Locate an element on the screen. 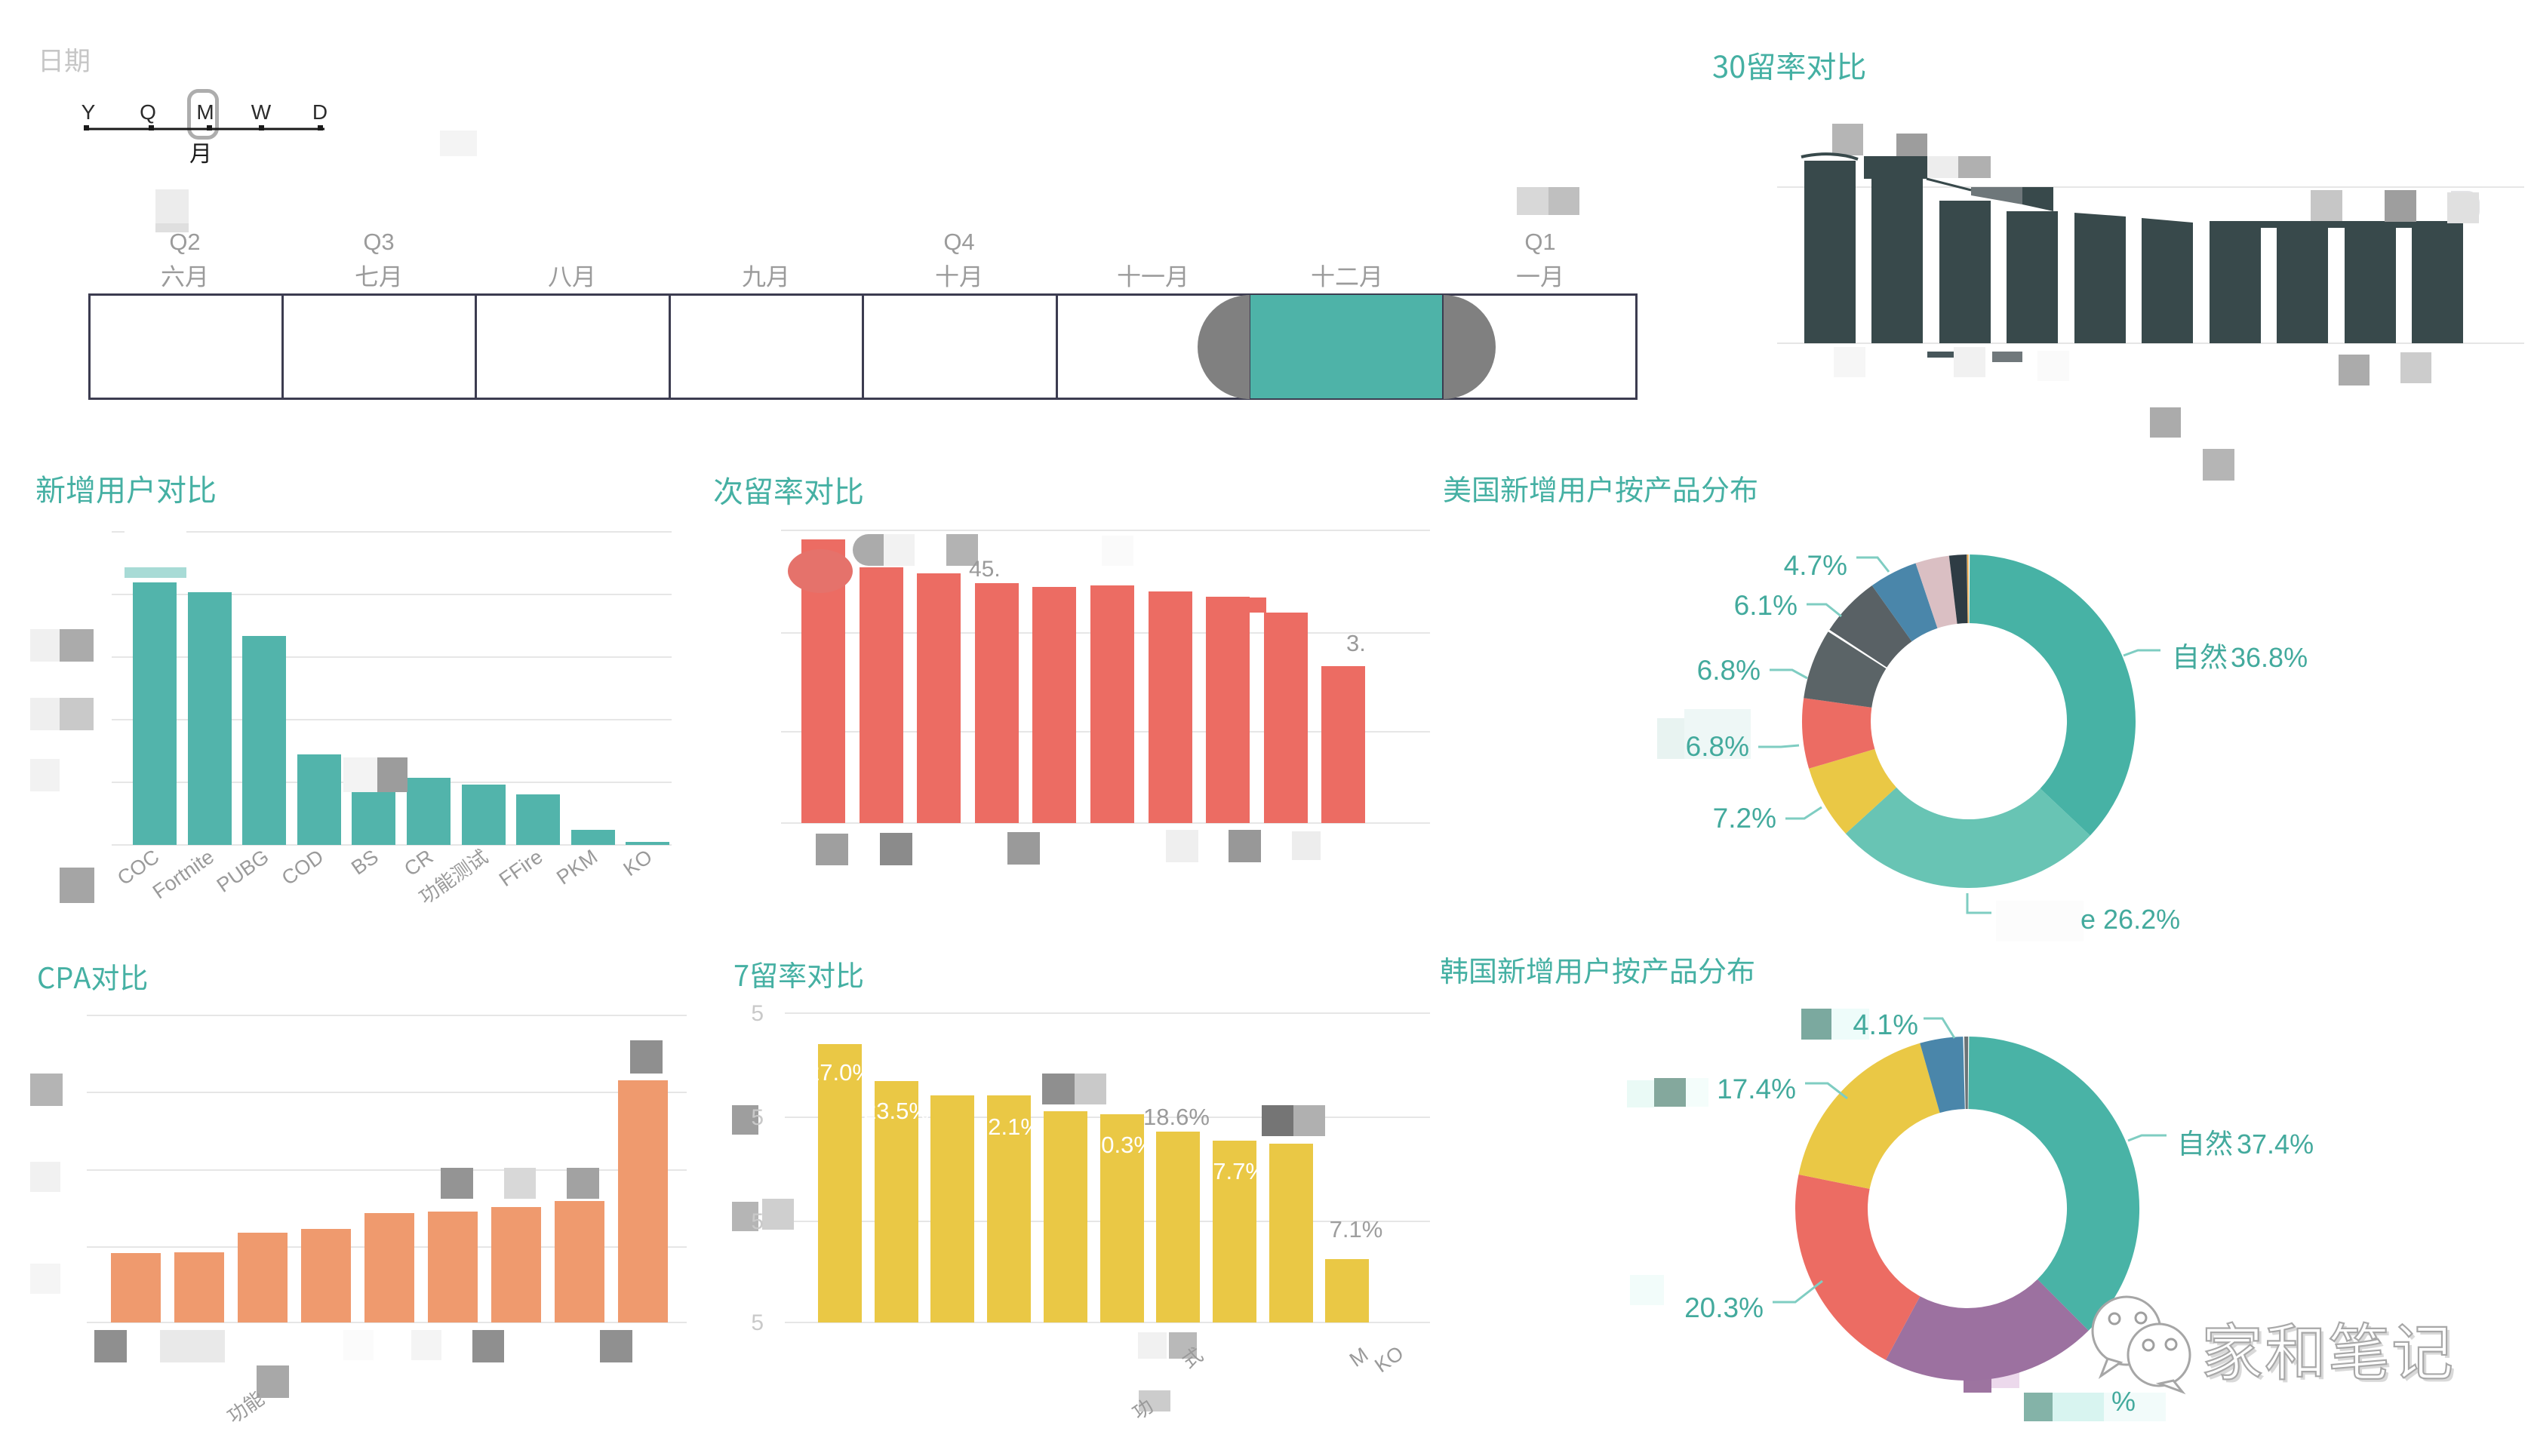  svg-text: 45. is located at coordinates (985, 569).